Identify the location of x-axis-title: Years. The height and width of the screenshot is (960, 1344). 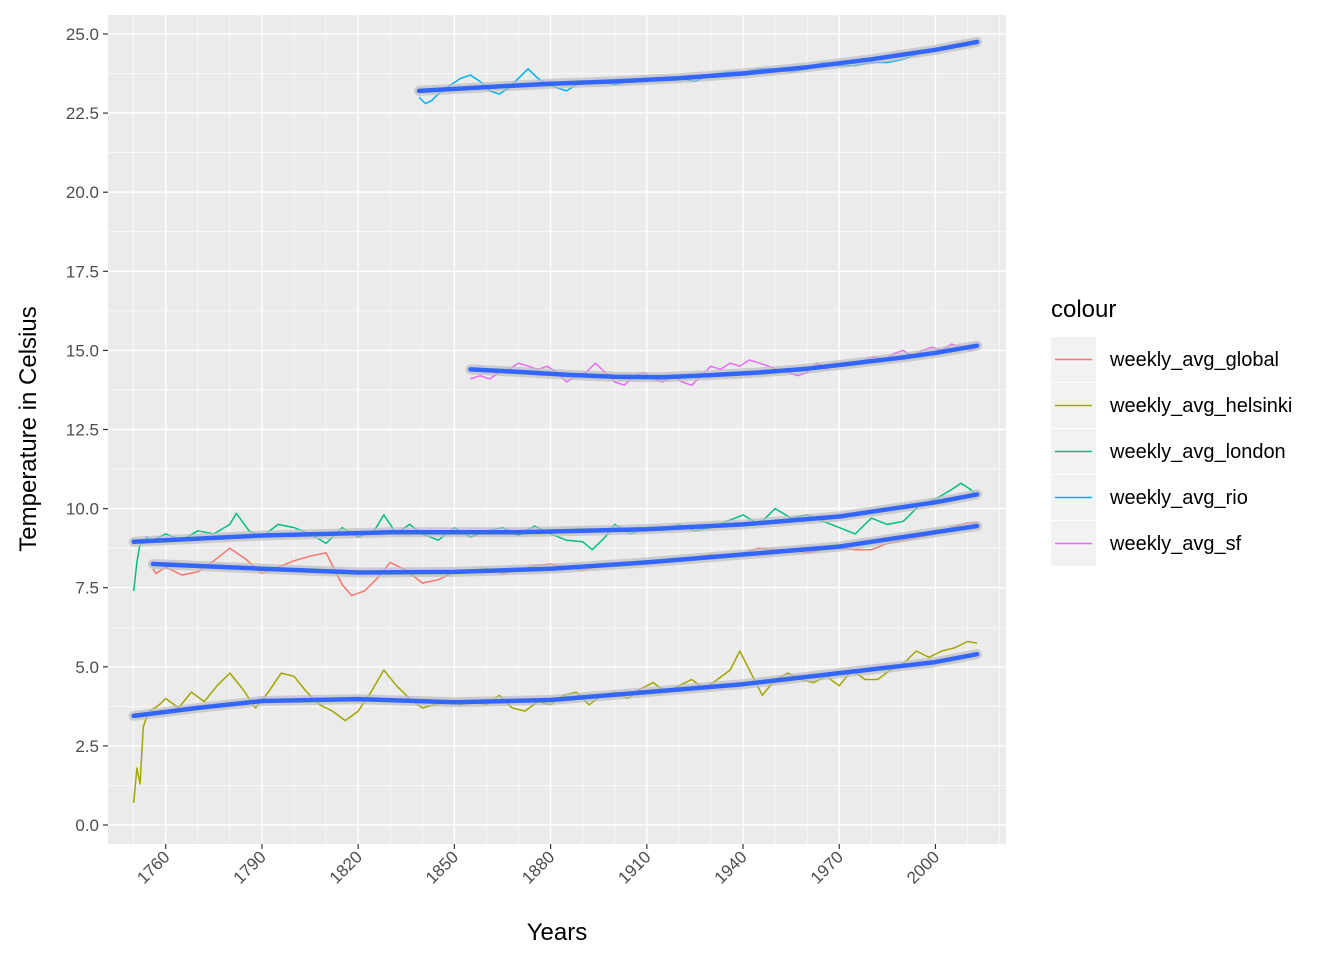
(557, 932).